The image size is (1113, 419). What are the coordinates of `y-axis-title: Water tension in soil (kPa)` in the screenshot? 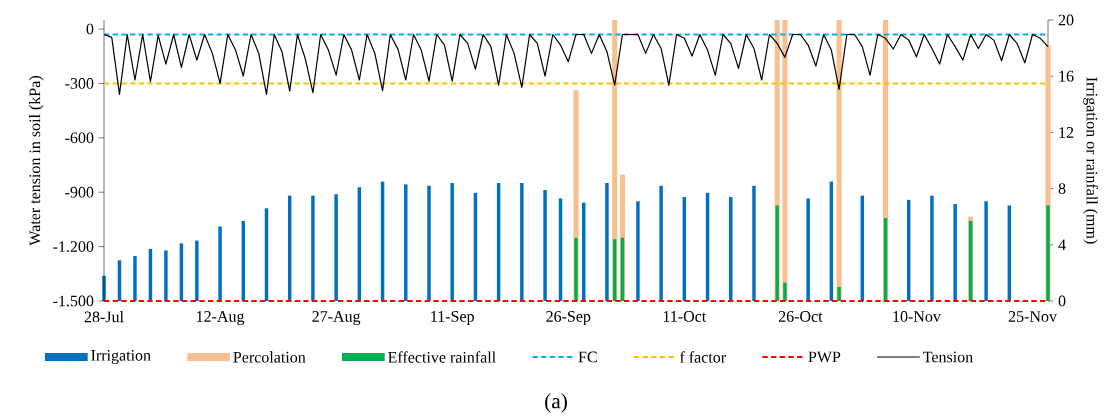 It's located at (36, 161).